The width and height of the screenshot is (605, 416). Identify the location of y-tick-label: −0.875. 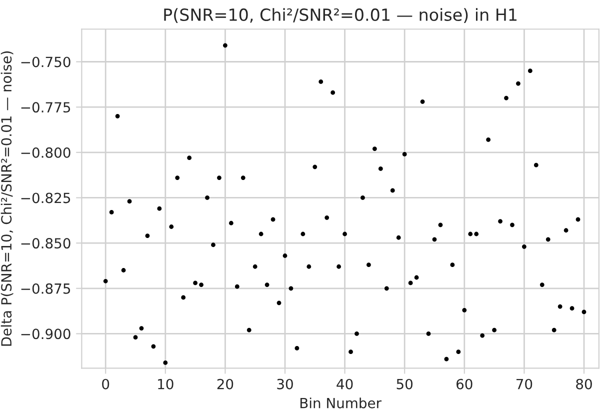
(45, 288).